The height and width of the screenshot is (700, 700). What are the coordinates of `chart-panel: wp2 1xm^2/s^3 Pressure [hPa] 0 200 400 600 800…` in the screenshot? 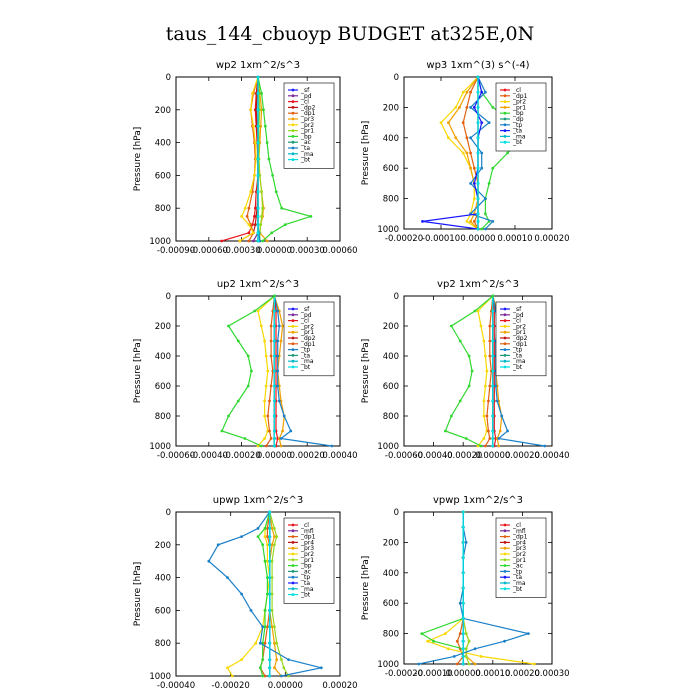 It's located at (245, 158).